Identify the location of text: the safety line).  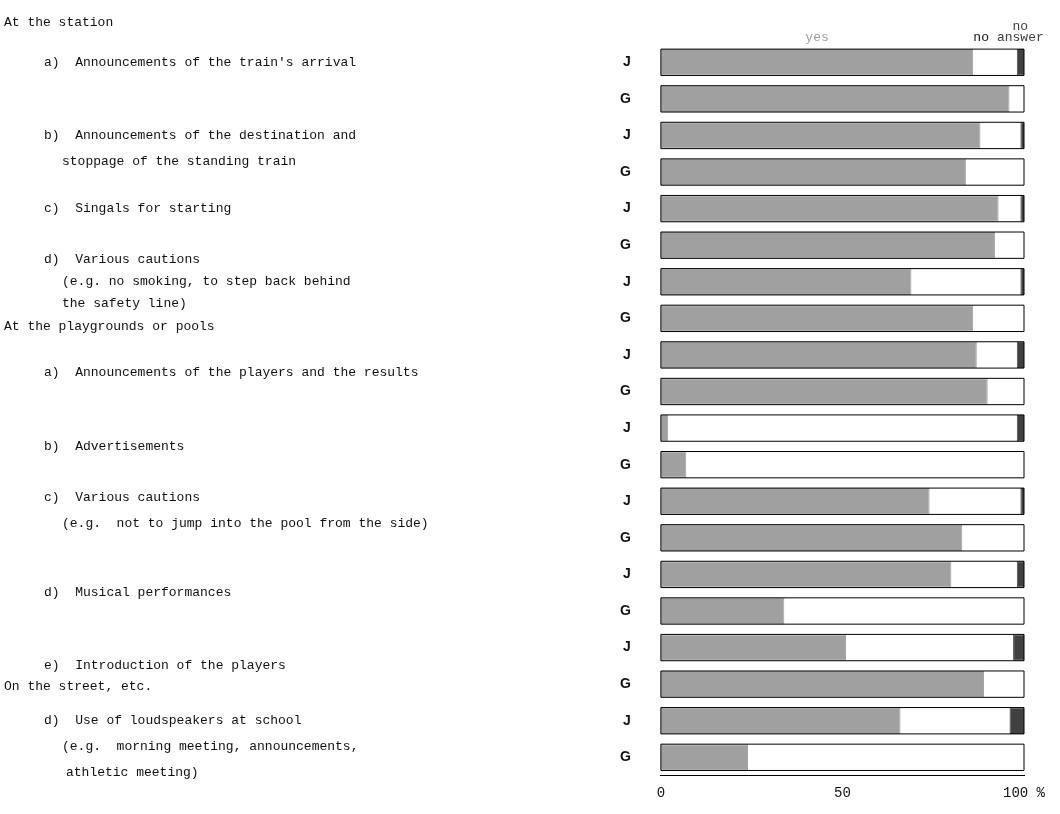
(124, 304).